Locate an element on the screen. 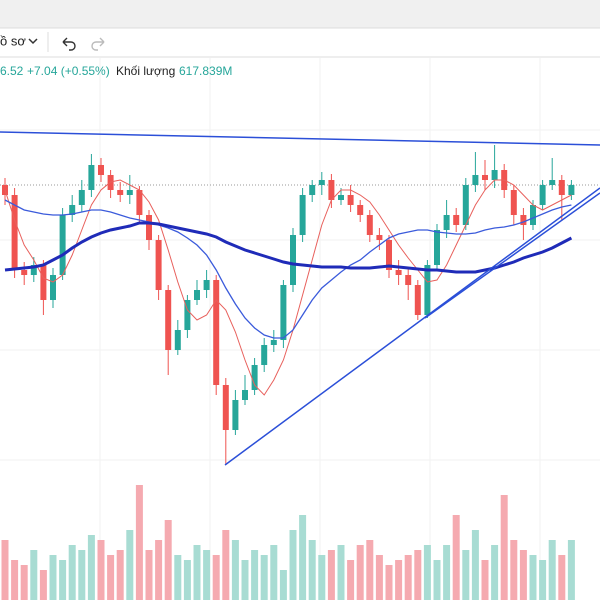 The width and height of the screenshot is (600, 605). undo-button is located at coordinates (69, 44).